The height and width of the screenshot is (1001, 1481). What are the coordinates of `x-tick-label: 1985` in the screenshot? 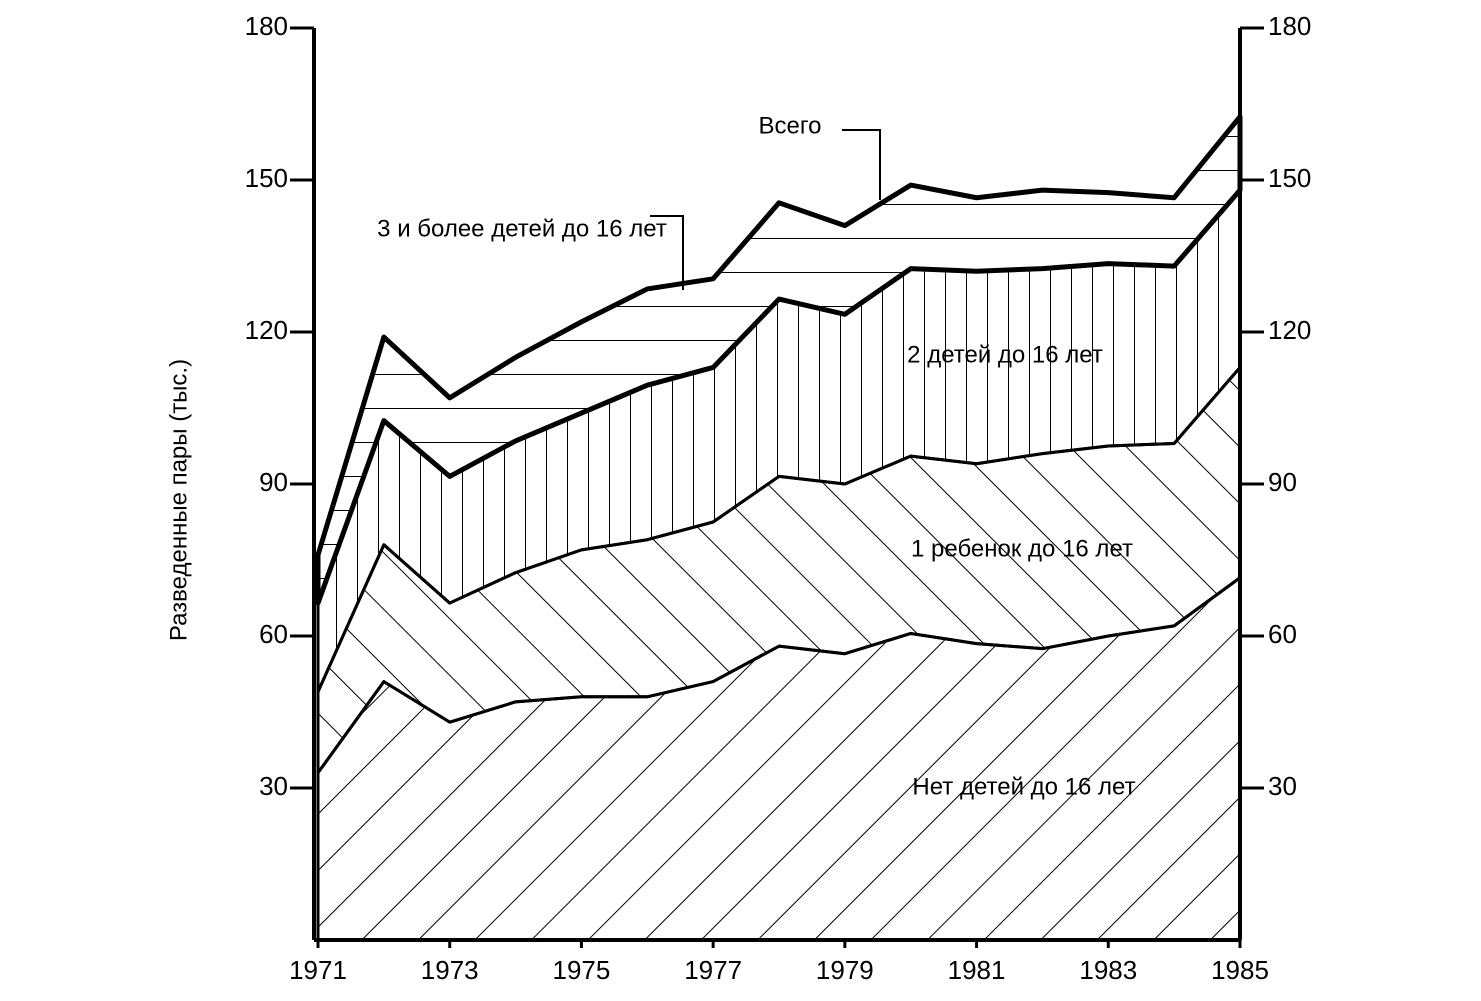 It's located at (1240, 970).